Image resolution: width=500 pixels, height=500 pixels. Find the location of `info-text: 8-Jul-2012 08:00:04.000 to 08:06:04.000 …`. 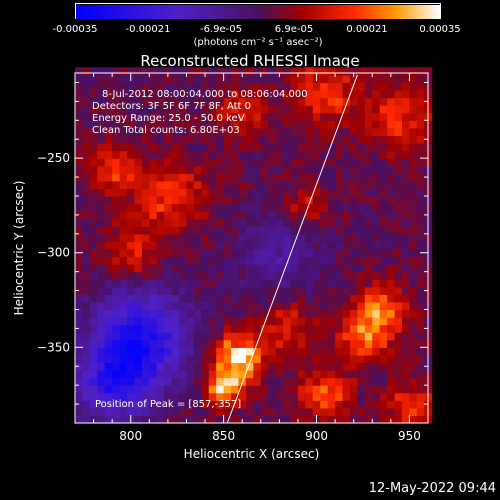

info-text: 8-Jul-2012 08:00:04.000 to 08:06:04.000 … is located at coordinates (200, 112).